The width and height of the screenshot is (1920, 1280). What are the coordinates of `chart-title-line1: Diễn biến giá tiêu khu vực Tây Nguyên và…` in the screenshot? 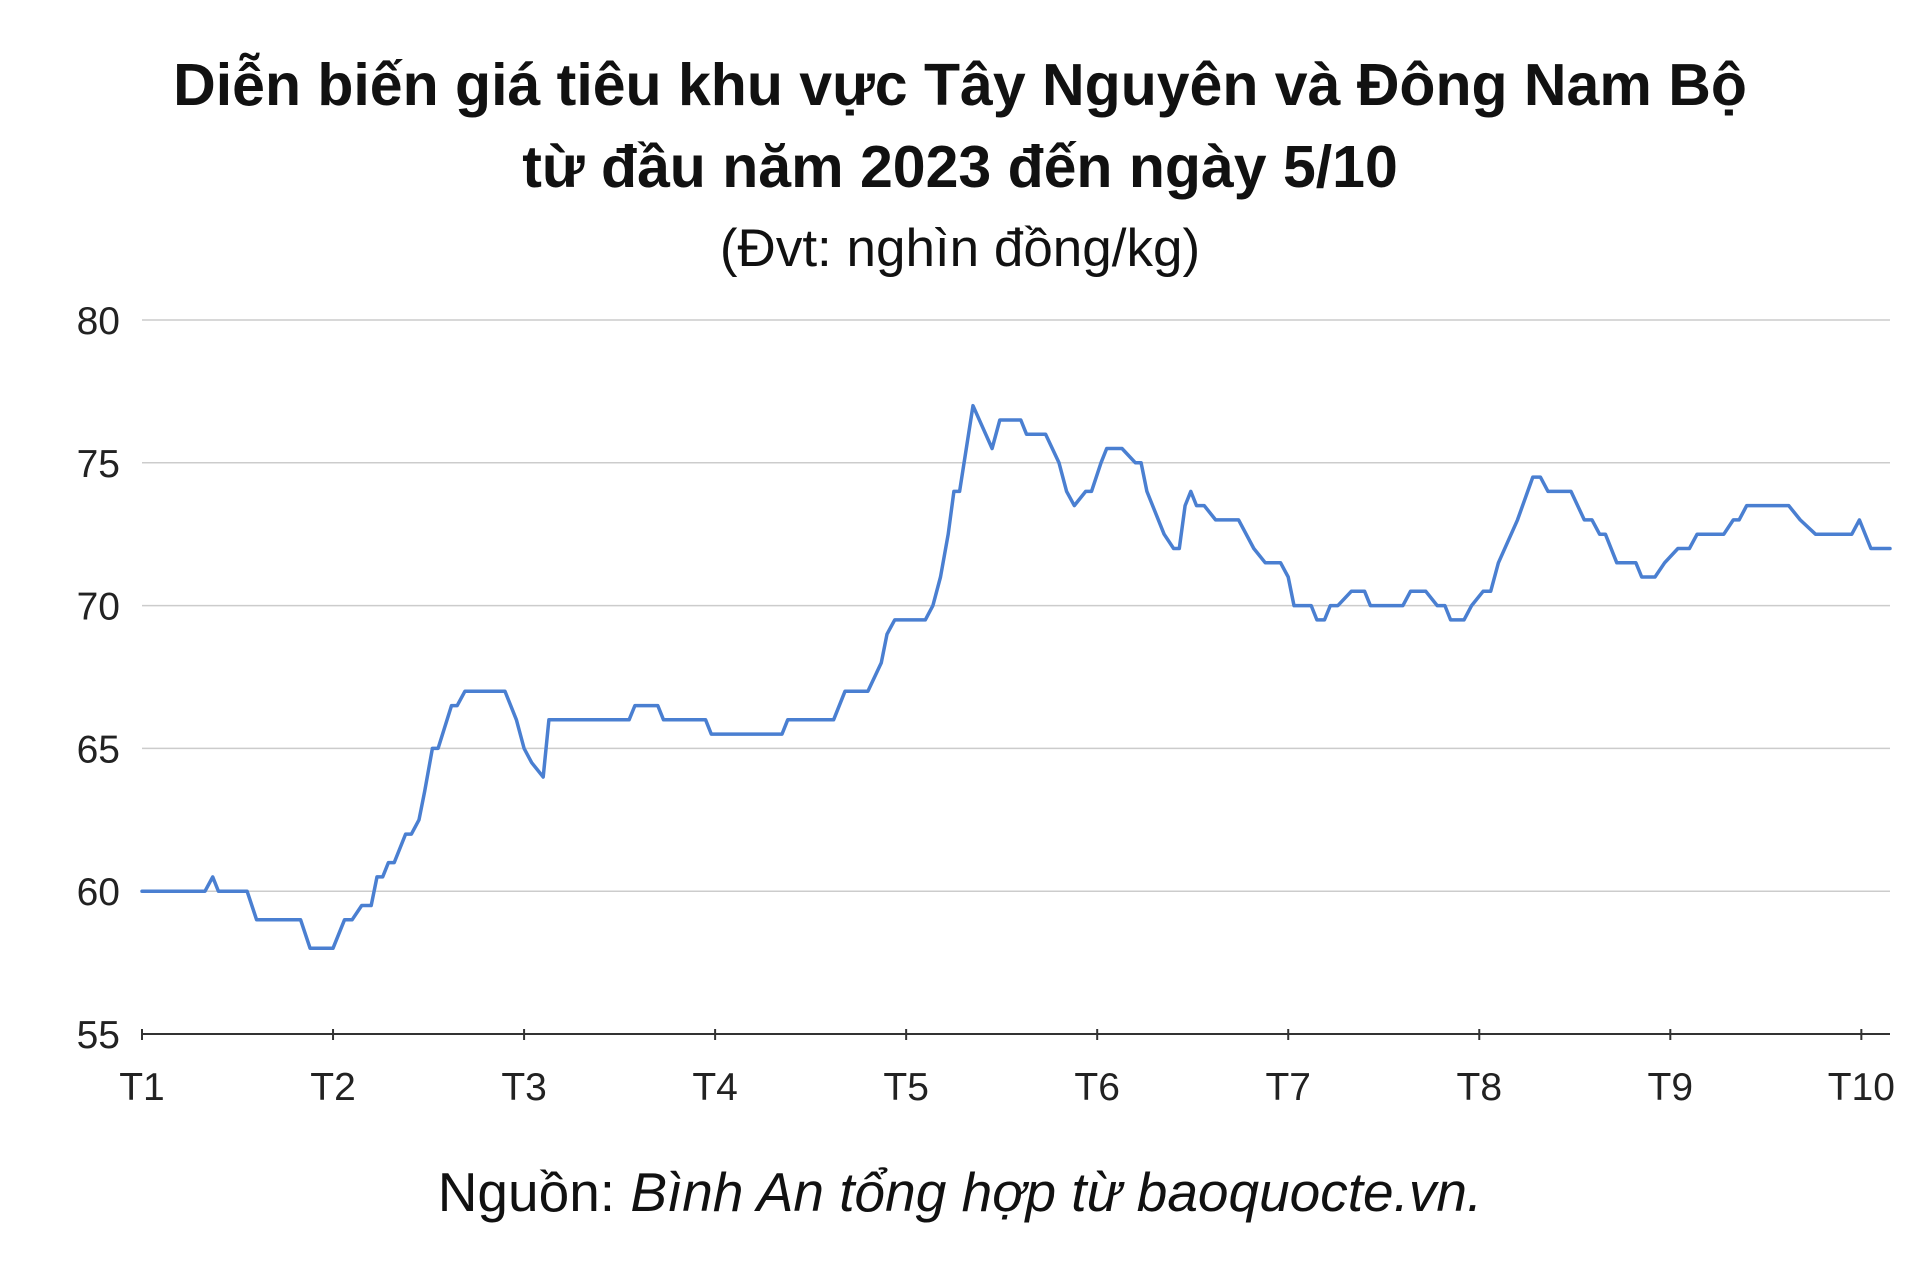 It's located at (960, 85).